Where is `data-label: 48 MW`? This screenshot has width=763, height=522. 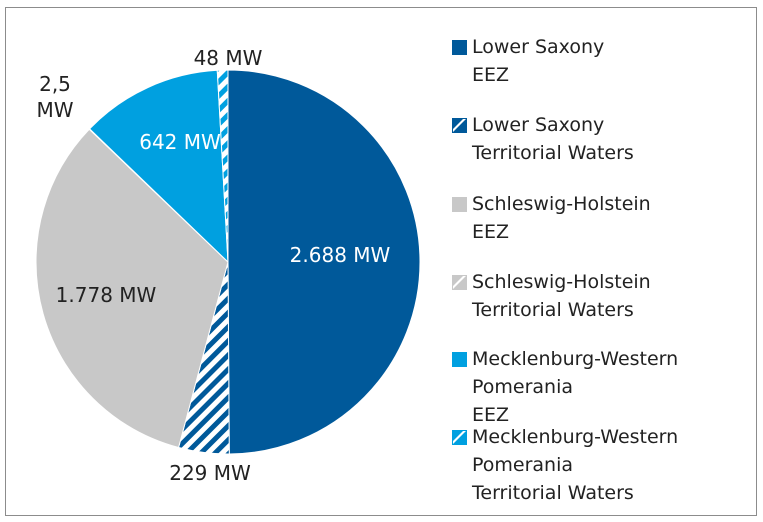
data-label: 48 MW is located at coordinates (228, 58).